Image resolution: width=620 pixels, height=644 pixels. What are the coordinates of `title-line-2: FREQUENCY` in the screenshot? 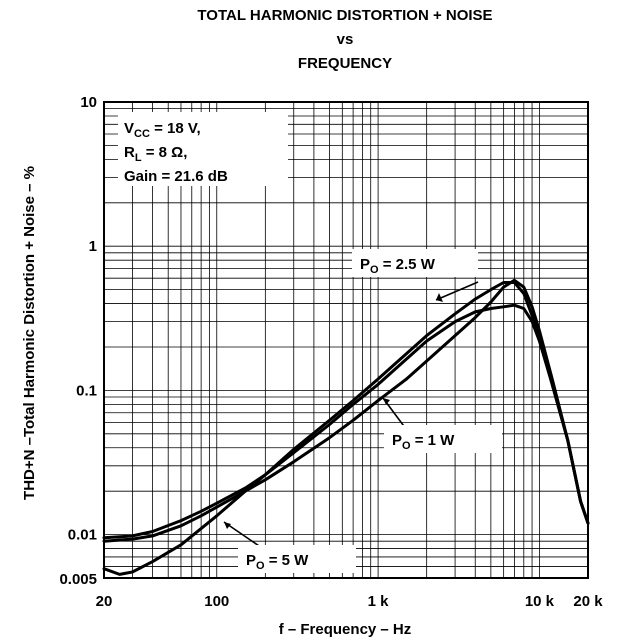 It's located at (345, 63).